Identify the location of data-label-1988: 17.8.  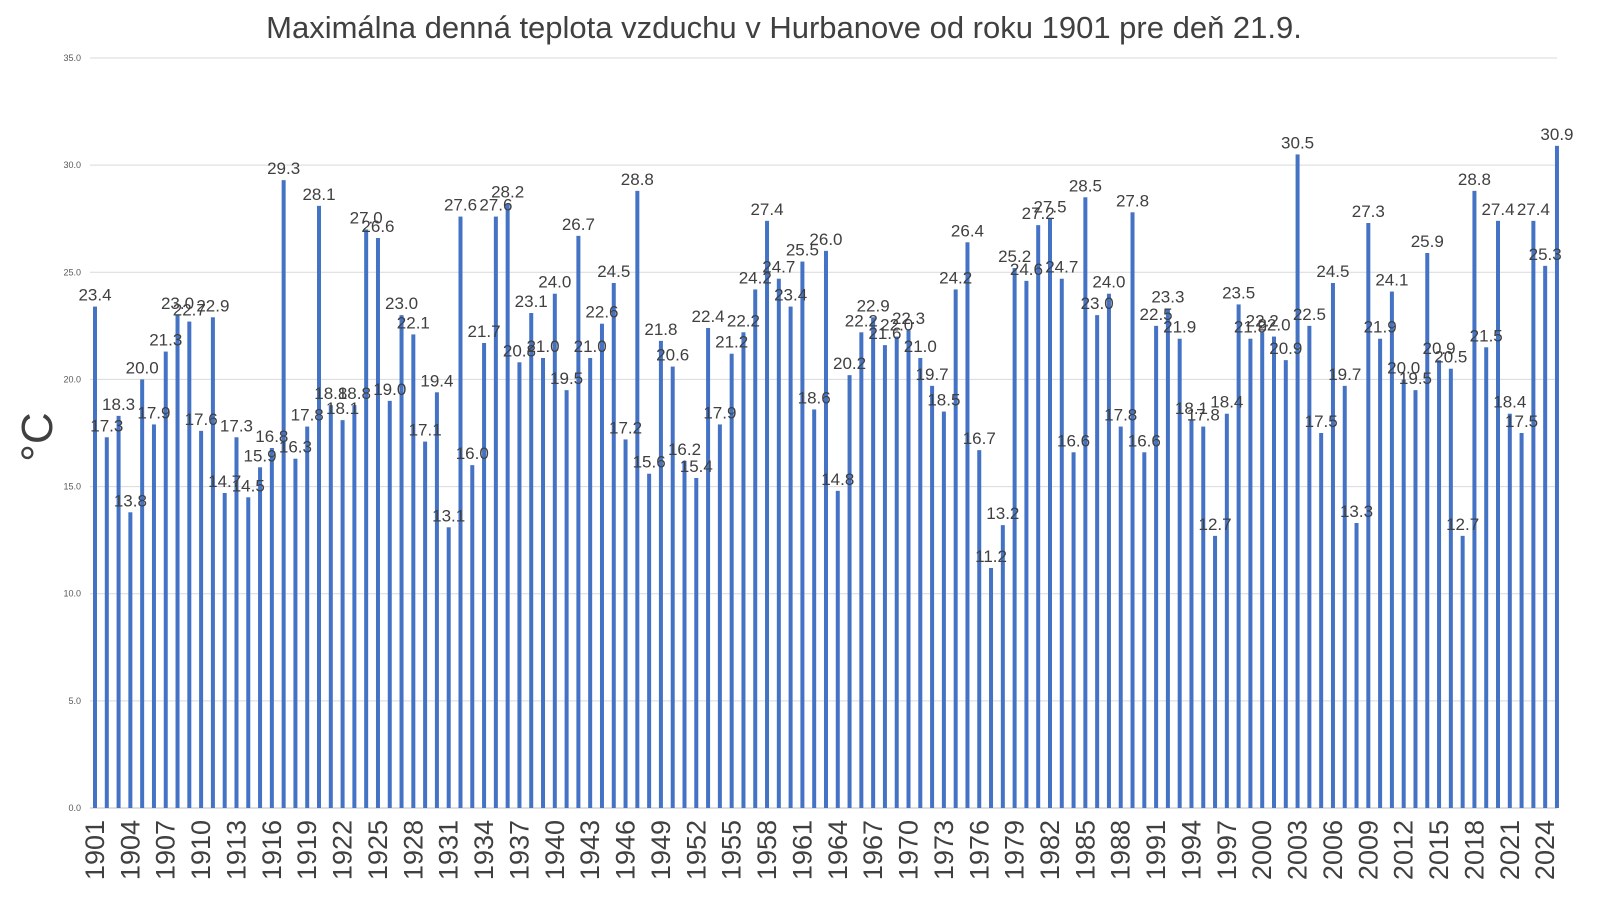
(1120, 415).